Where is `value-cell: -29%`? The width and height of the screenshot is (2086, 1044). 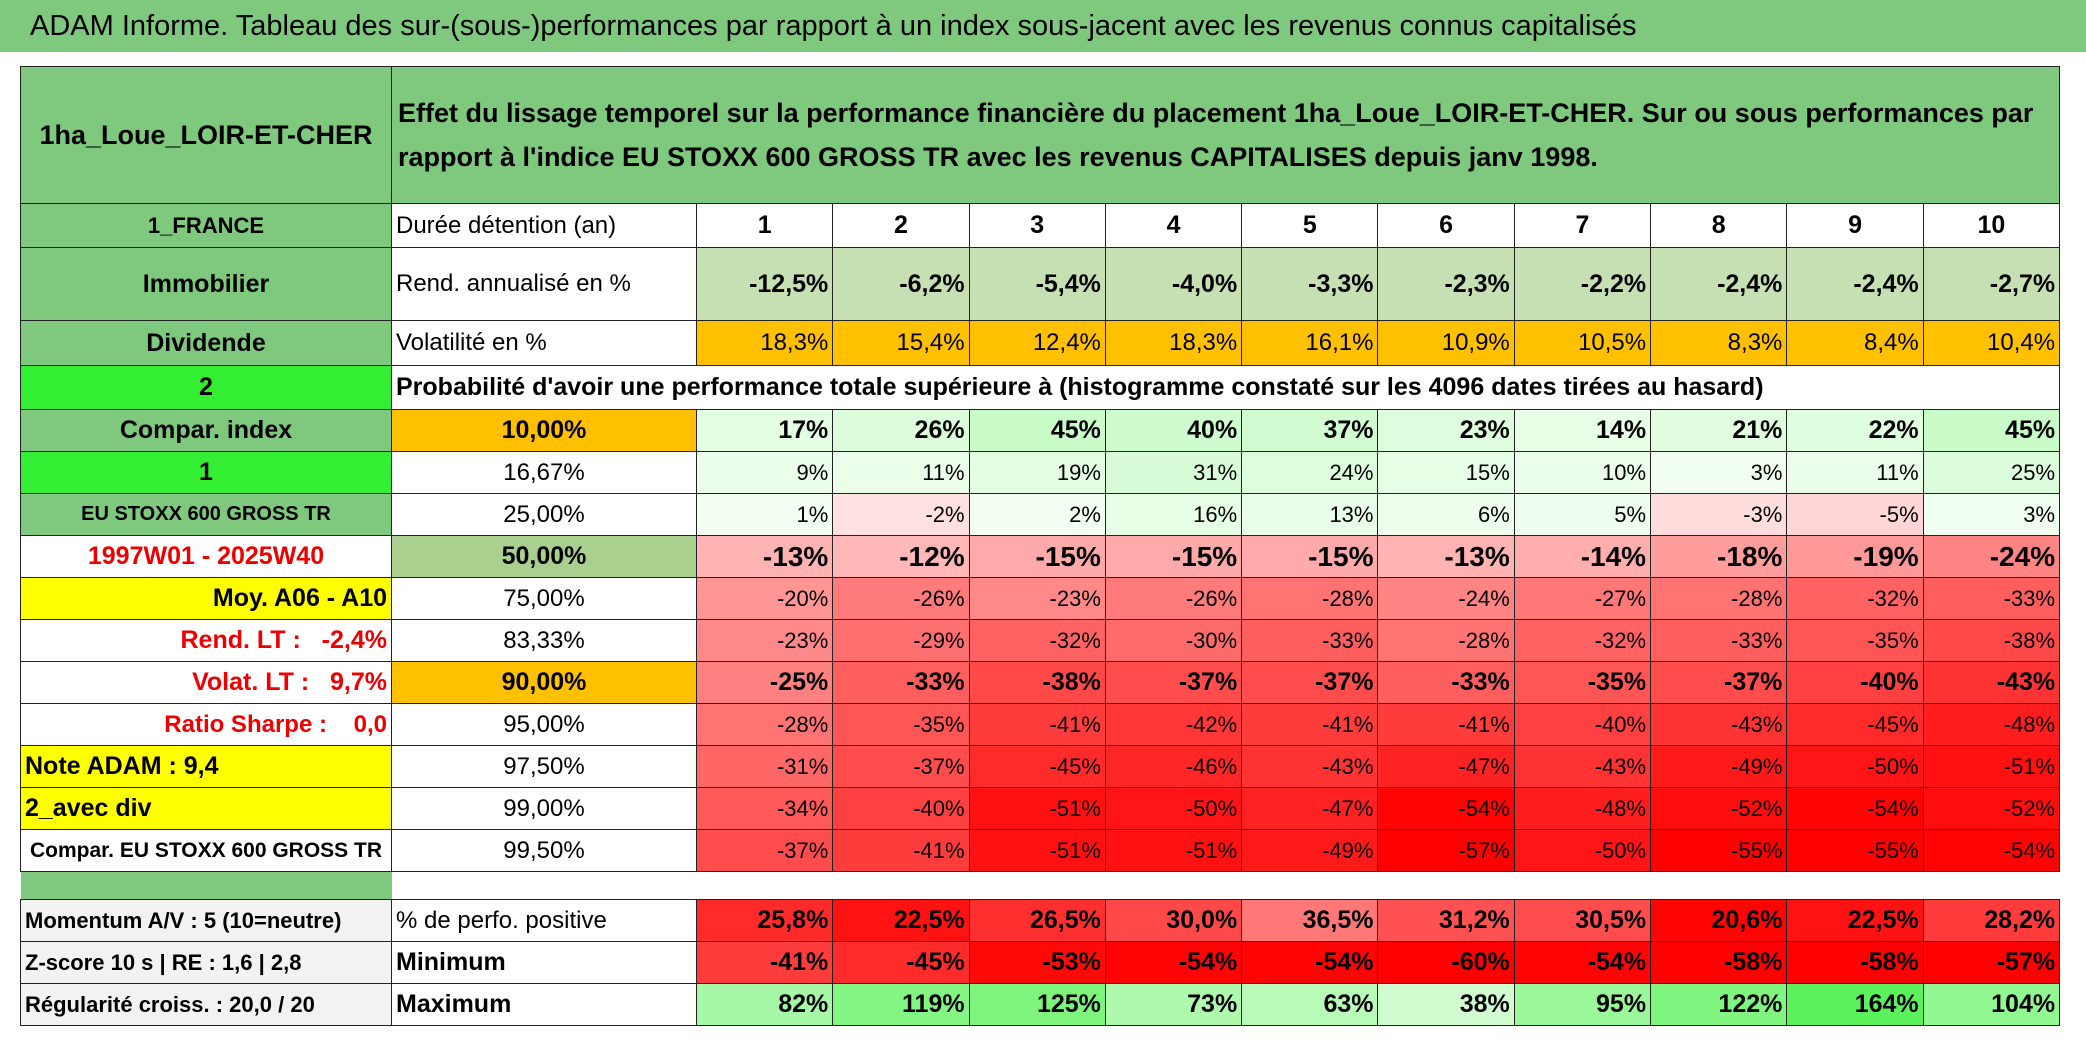
value-cell: -29% is located at coordinates (901, 640).